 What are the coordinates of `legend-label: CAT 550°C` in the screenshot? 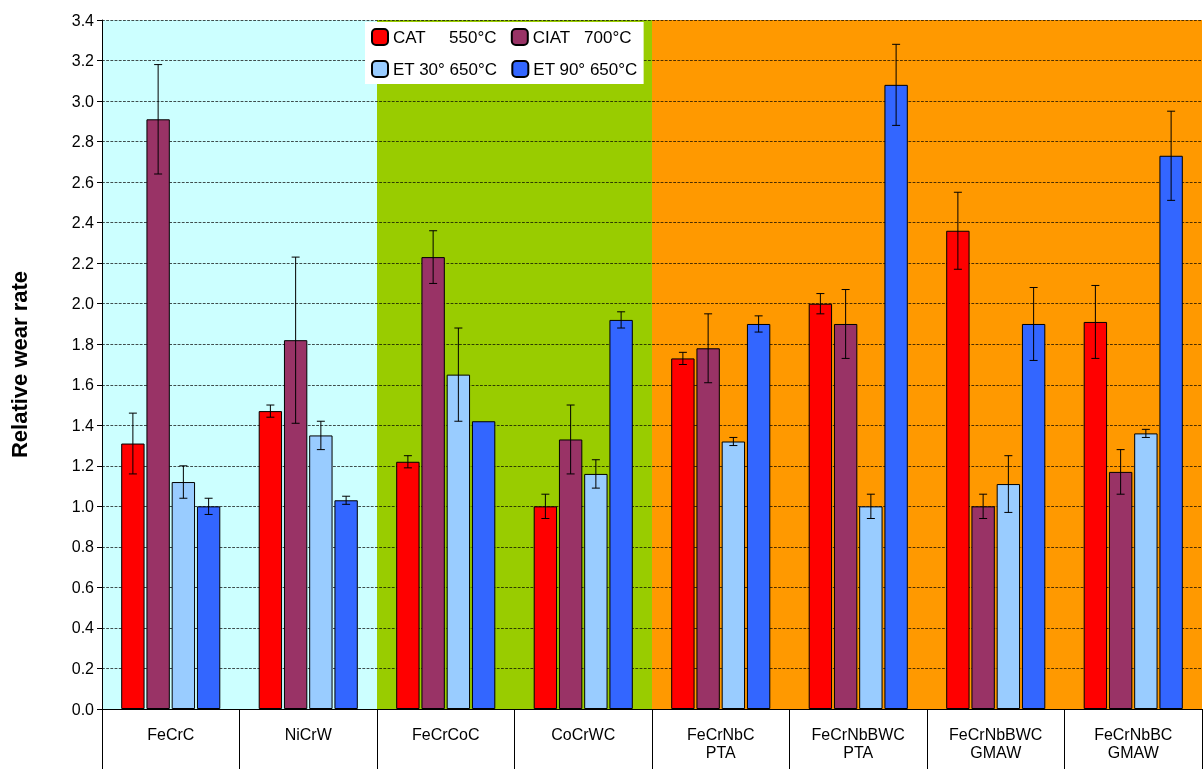 It's located at (445, 37).